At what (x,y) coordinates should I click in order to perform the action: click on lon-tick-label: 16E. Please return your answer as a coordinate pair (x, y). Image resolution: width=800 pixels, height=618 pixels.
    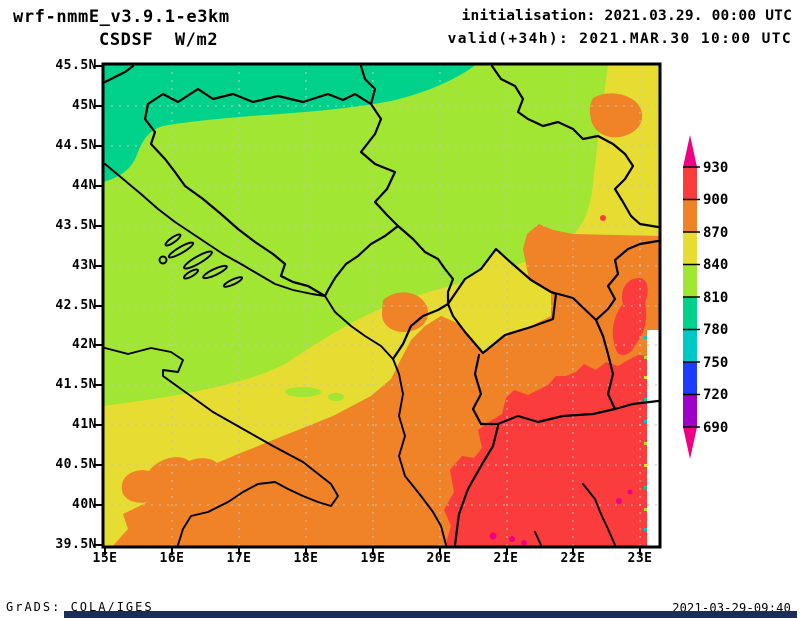
    Looking at the image, I should click on (172, 558).